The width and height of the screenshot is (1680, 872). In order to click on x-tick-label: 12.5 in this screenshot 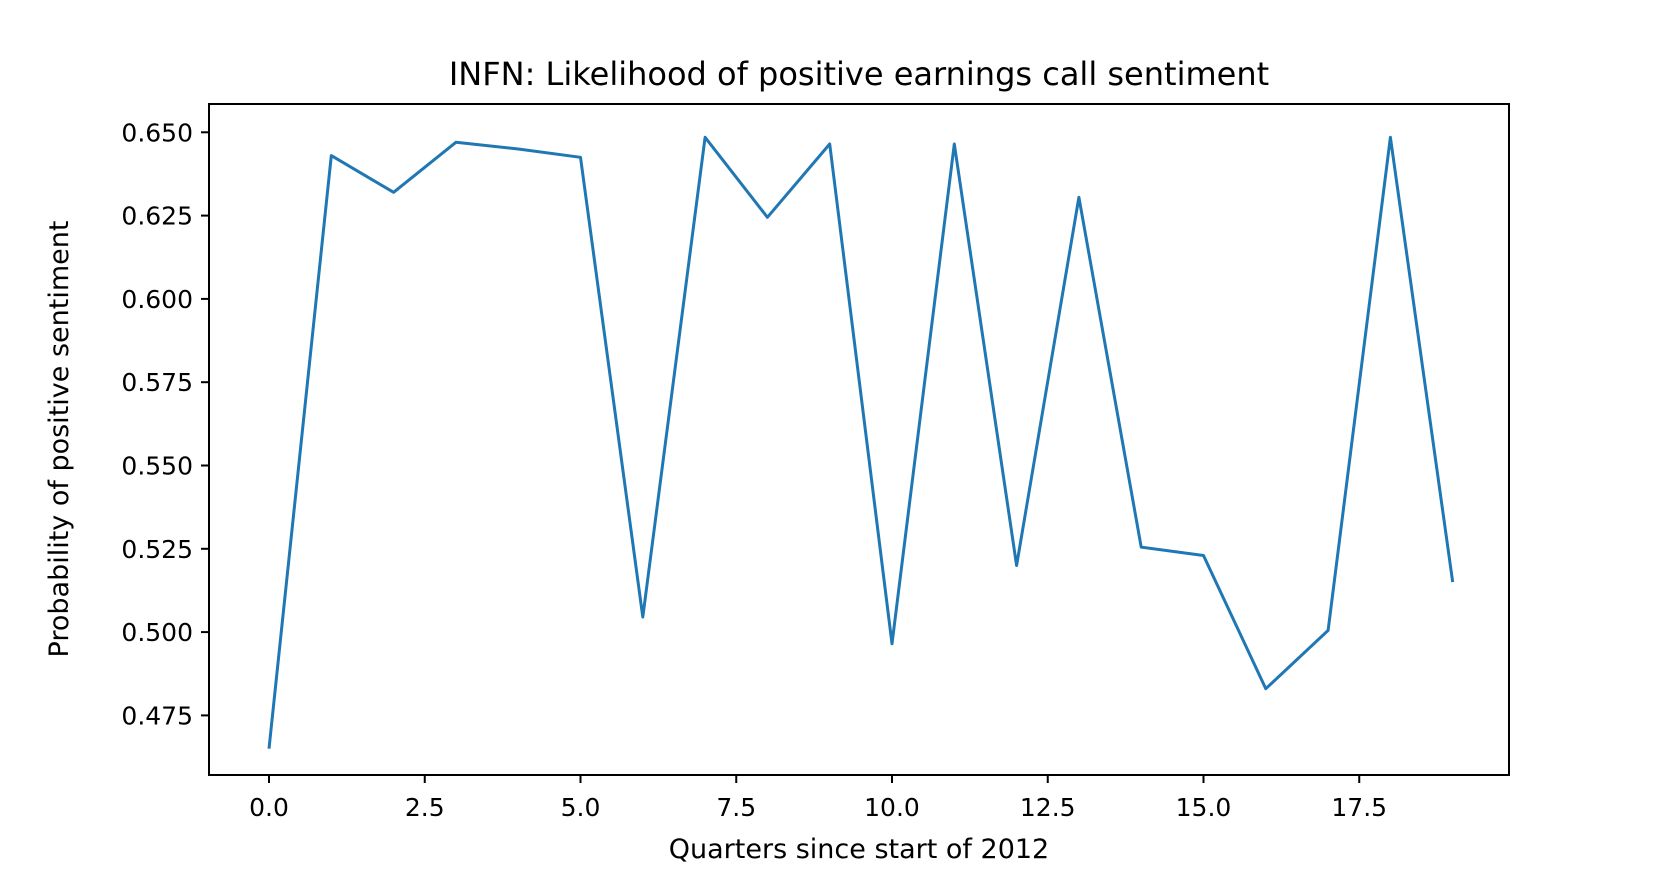, I will do `click(1048, 807)`.